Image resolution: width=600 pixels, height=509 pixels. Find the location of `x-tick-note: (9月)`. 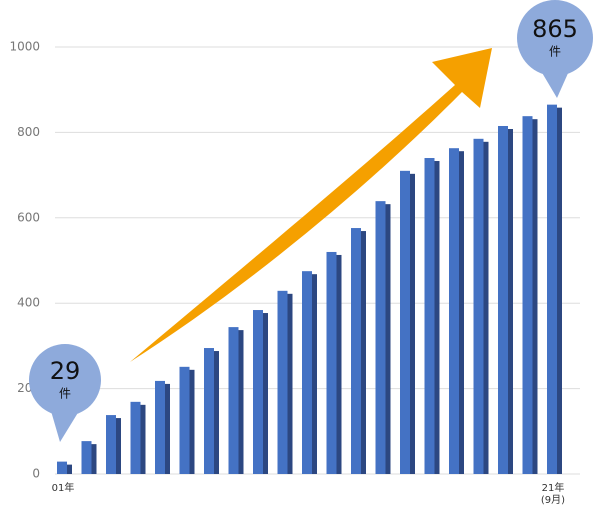

x-tick-note: (9月) is located at coordinates (553, 500).